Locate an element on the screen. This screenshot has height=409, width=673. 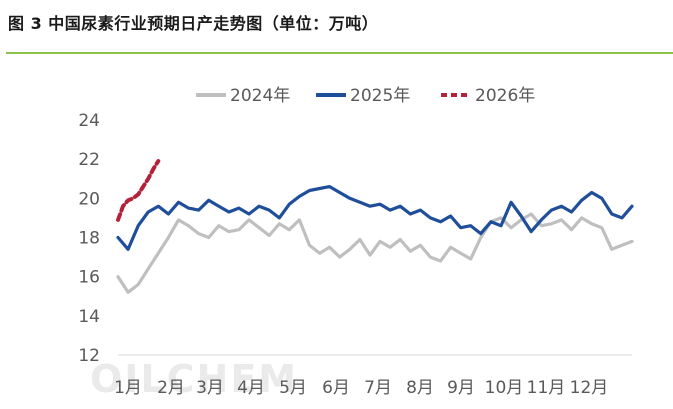
series-line-2025年 is located at coordinates (375, 218).